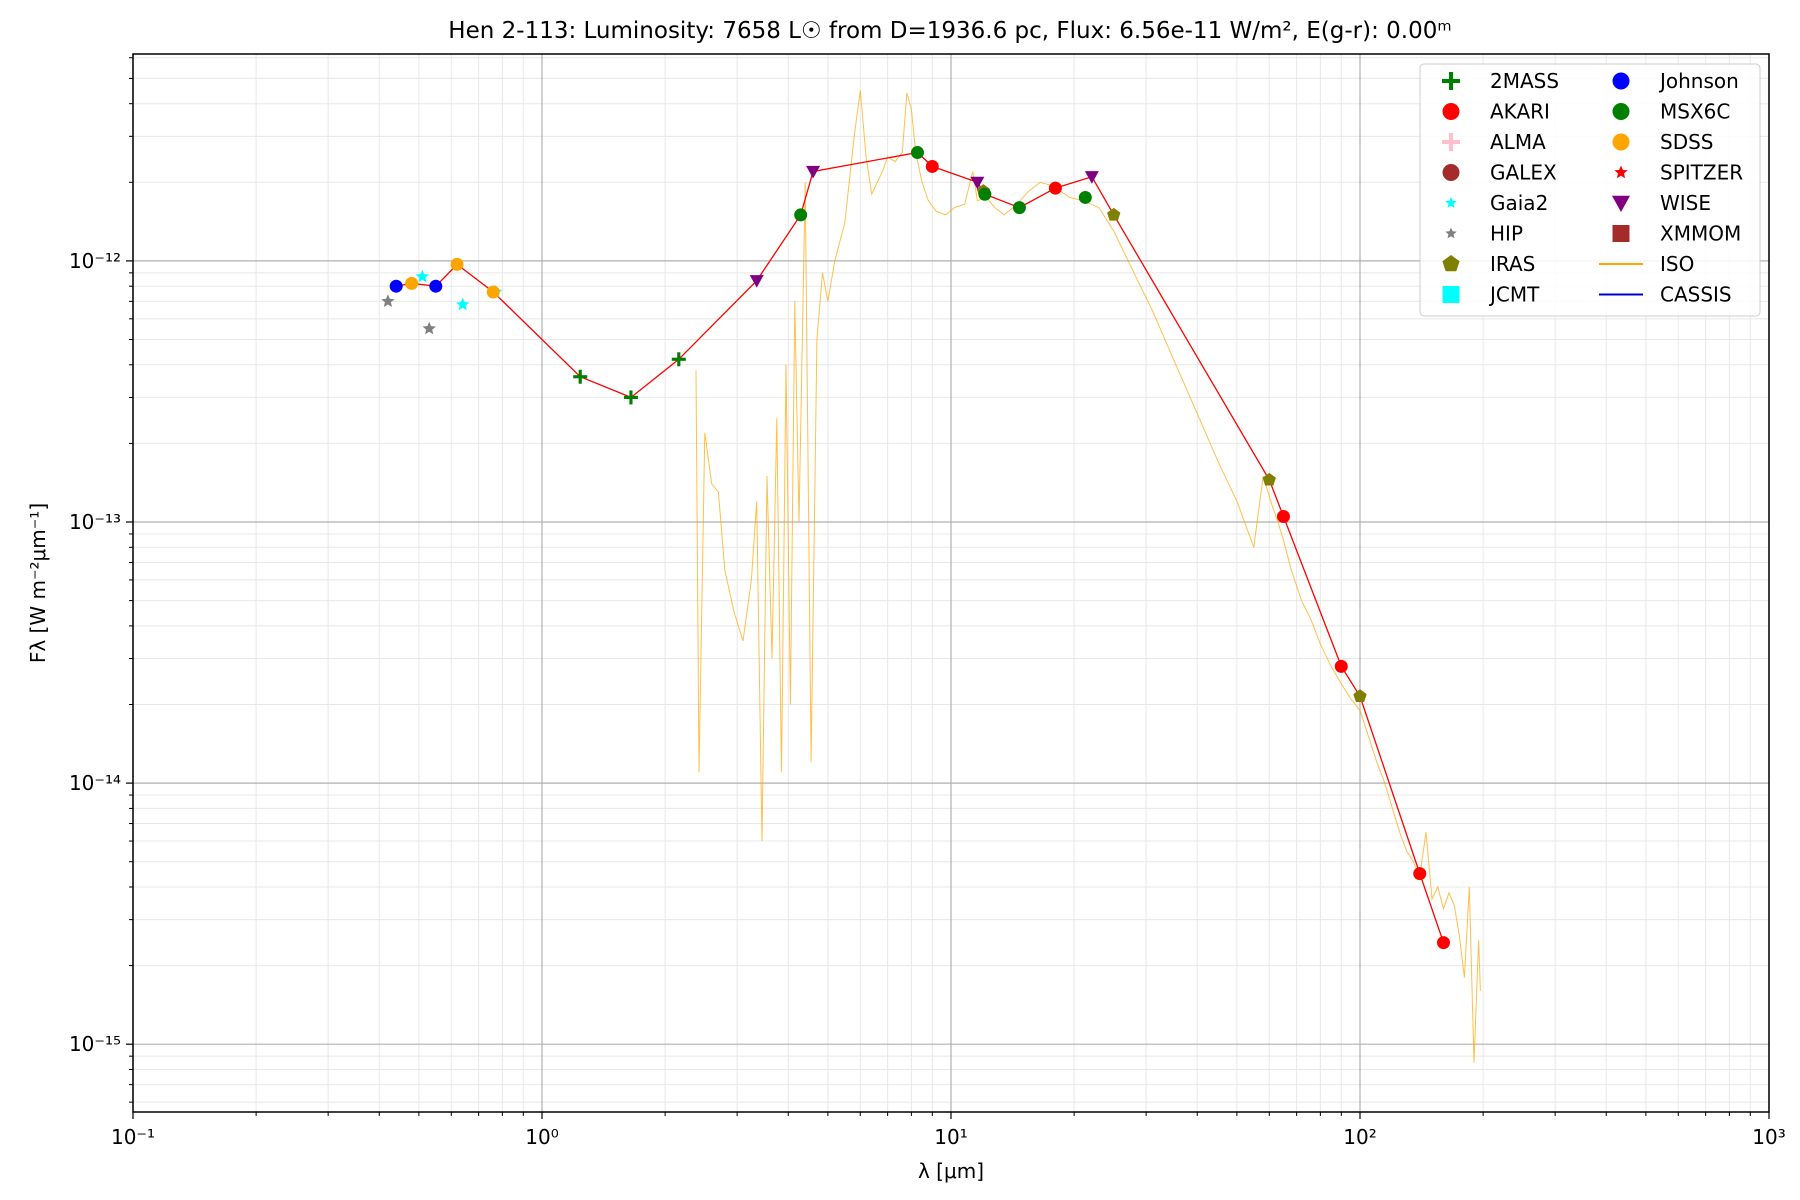 Image resolution: width=1800 pixels, height=1200 pixels. I want to click on legend-item-wise: WISE, so click(1661, 203).